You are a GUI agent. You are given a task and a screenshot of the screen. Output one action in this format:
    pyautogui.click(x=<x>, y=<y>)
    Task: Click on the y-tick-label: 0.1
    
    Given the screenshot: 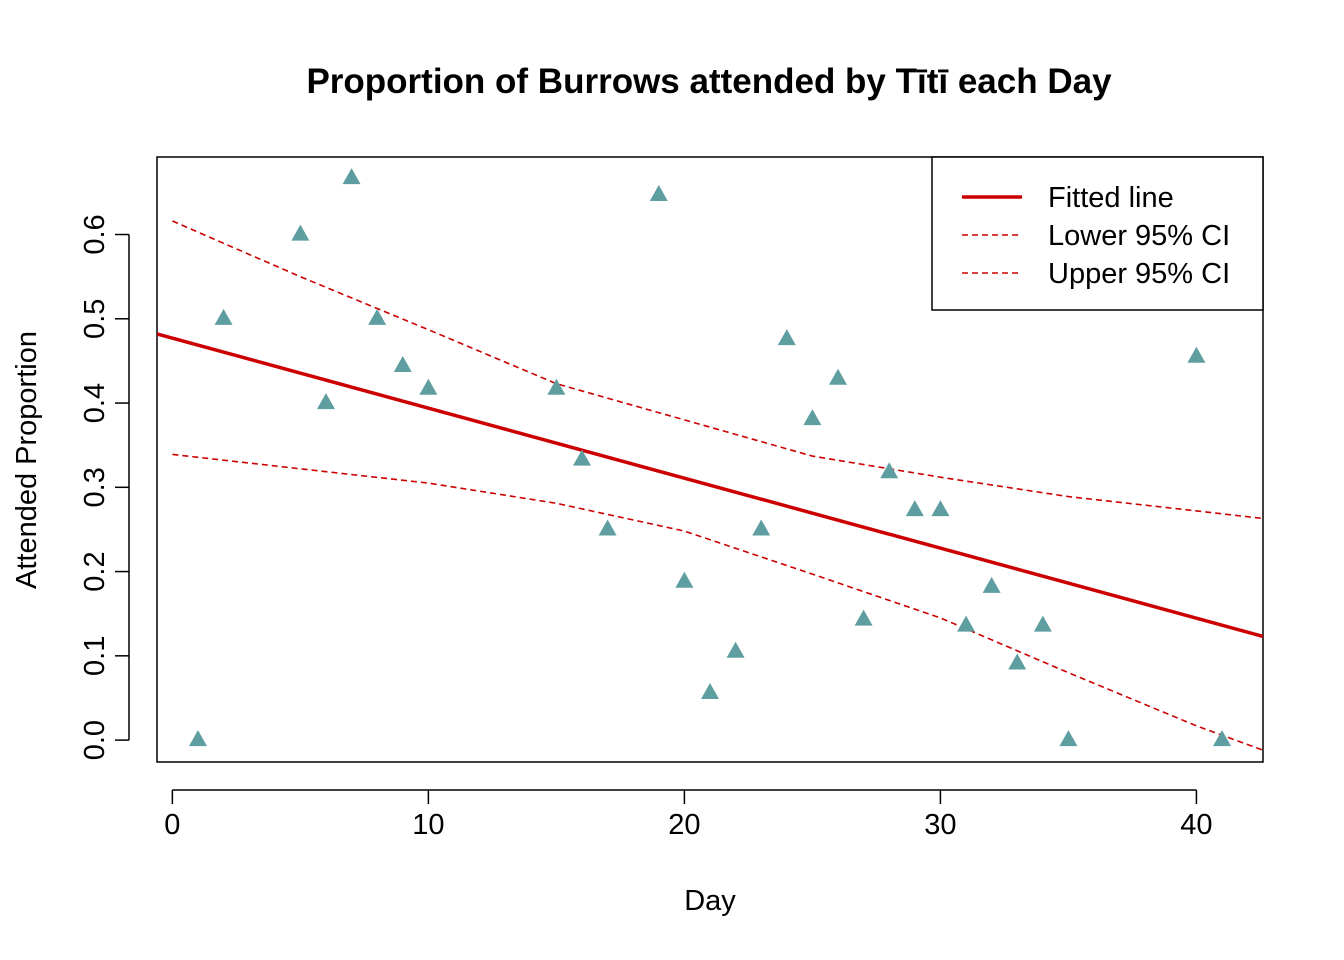 What is the action you would take?
    pyautogui.click(x=95, y=656)
    